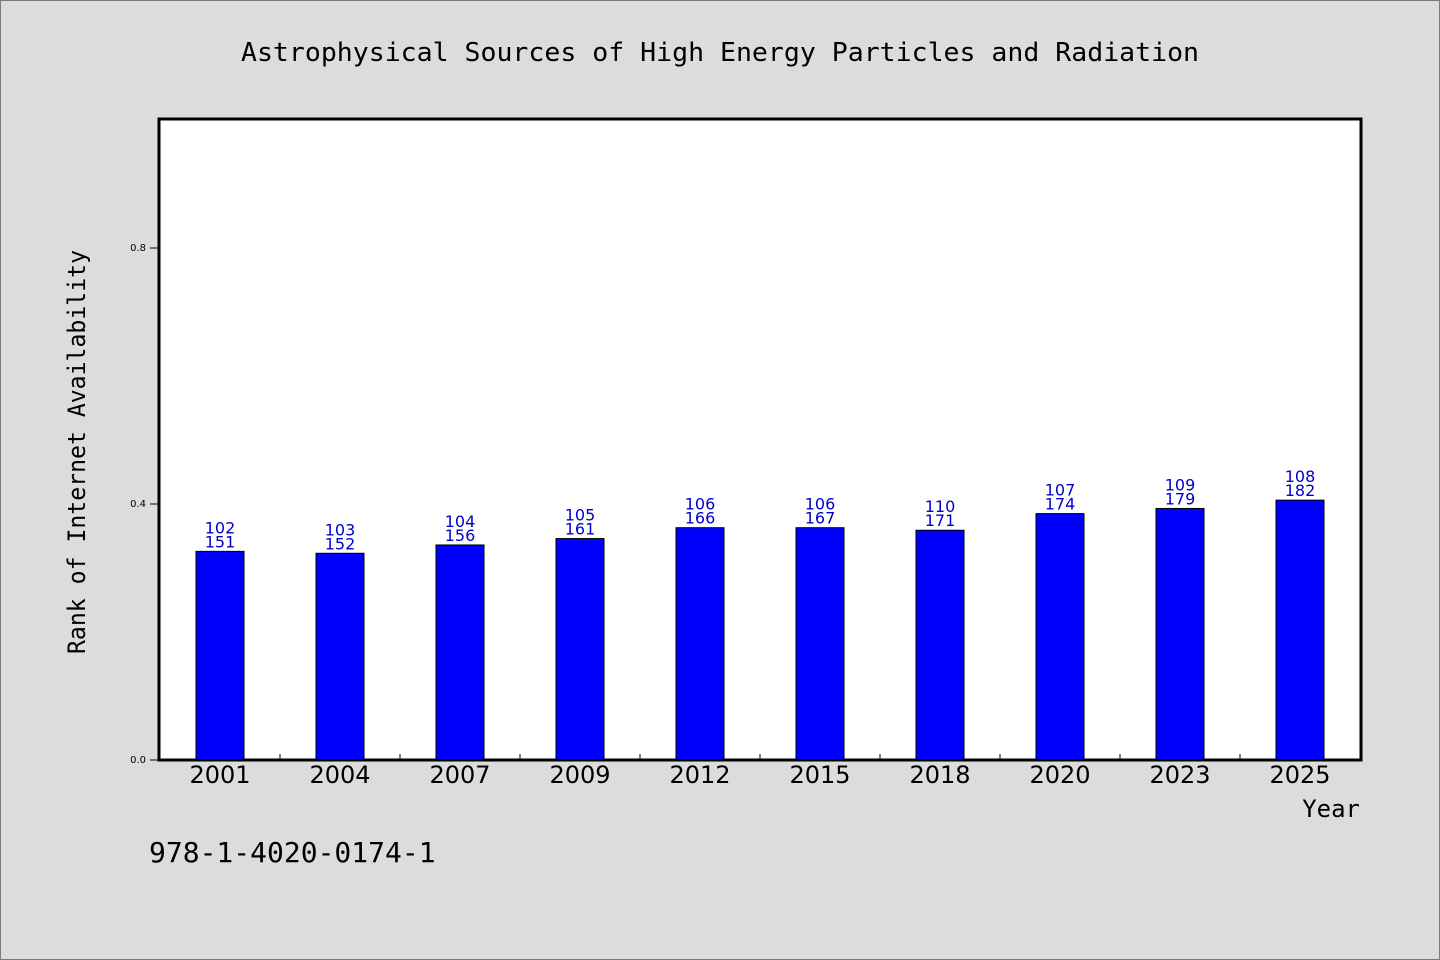 This screenshot has height=960, width=1440. Describe the element at coordinates (77, 452) in the screenshot. I see `y-axis-label: Rank of Internet Availability` at that location.